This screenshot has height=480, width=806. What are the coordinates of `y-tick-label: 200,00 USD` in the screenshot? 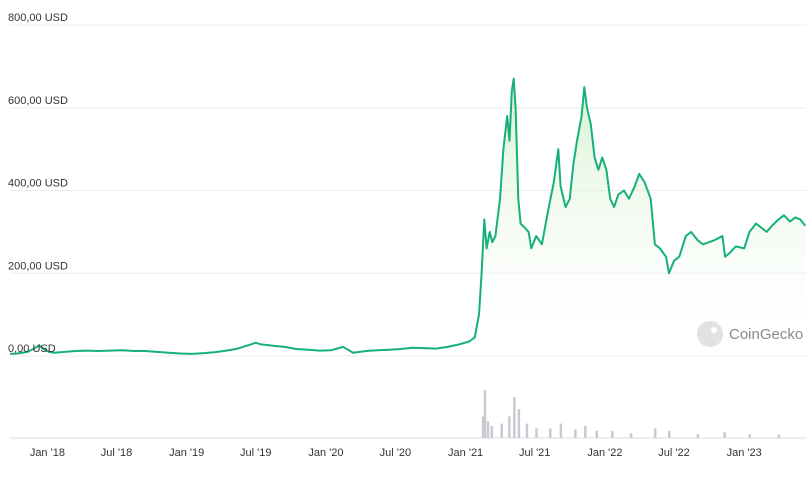 It's located at (38, 266).